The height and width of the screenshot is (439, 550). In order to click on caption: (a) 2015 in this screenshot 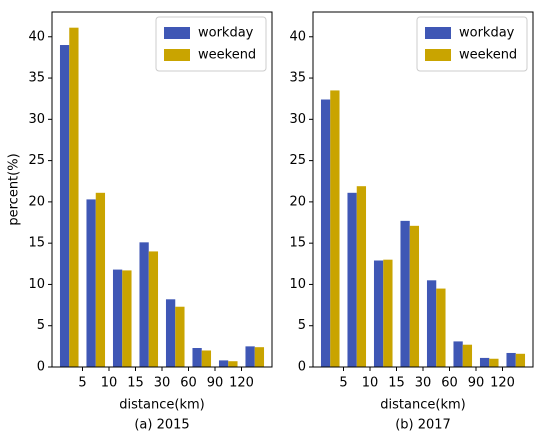, I will do `click(161, 425)`.